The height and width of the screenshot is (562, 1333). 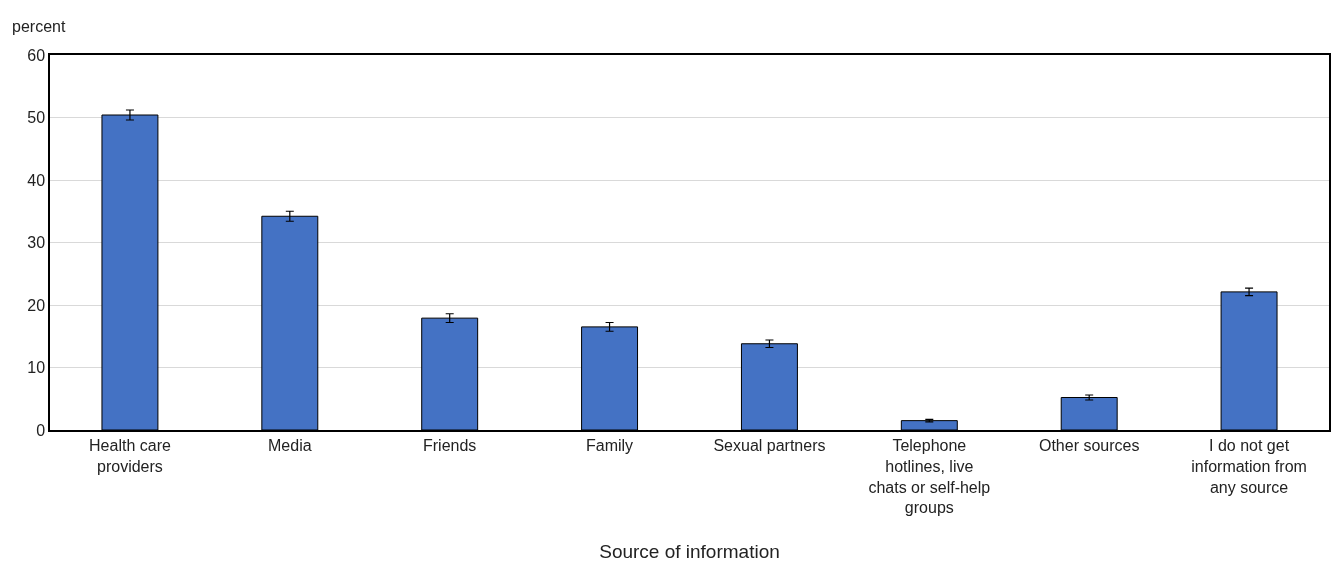 I want to click on y-tick-label: 10, so click(x=36, y=368).